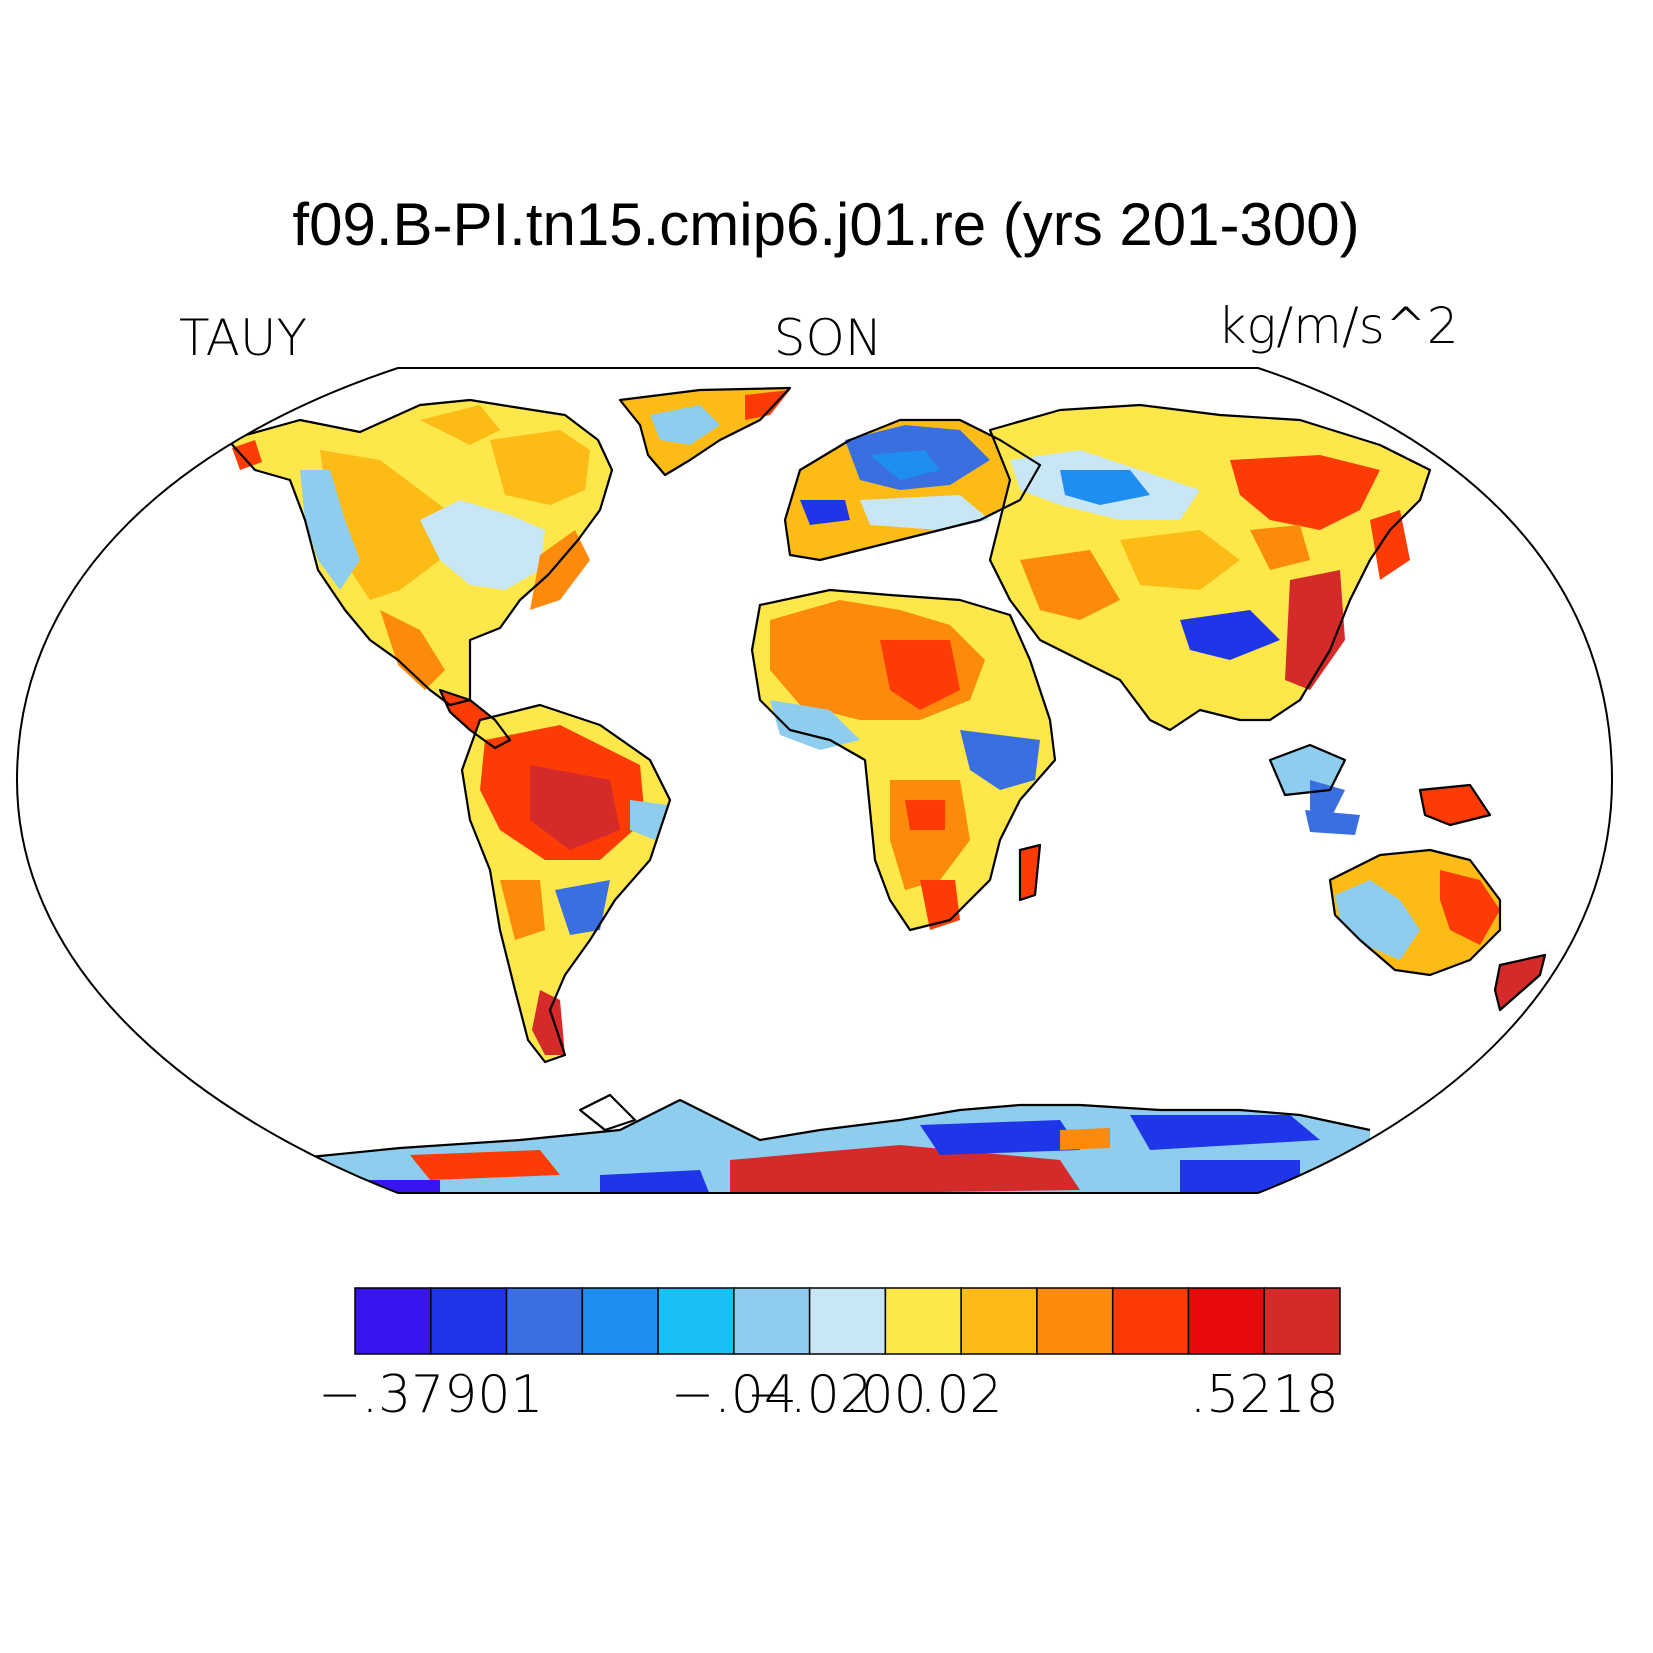 This screenshot has height=1653, width=1653. I want to click on colorbar-tick-labels: −.37901 −.04−.02.00.02 .5218, so click(828, 1395).